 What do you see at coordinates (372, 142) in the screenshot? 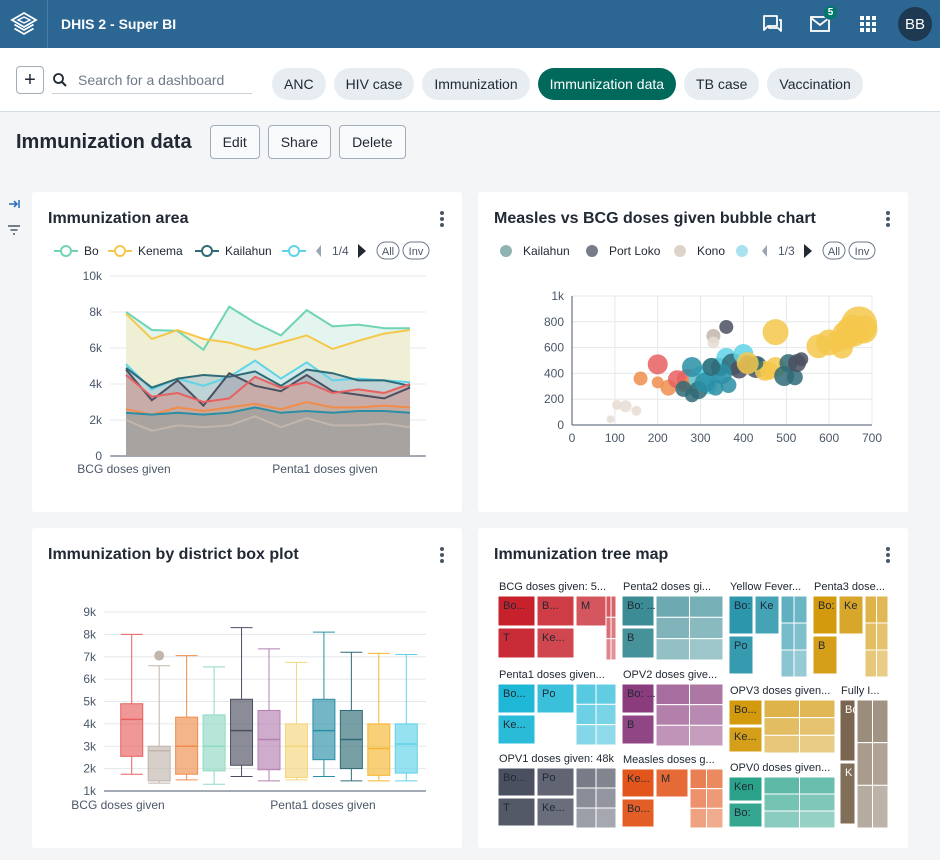
I see `delete-button: Delete` at bounding box center [372, 142].